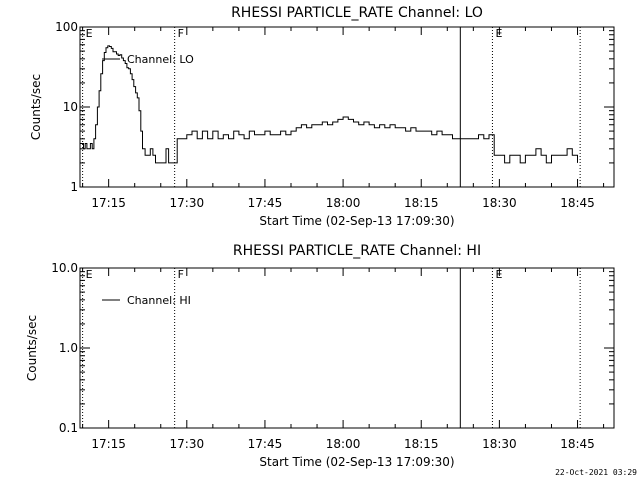 The height and width of the screenshot is (480, 640). Describe the element at coordinates (356, 221) in the screenshot. I see `x-axis-label-1: Start Time (02-Sep-13 17:09:30)` at that location.